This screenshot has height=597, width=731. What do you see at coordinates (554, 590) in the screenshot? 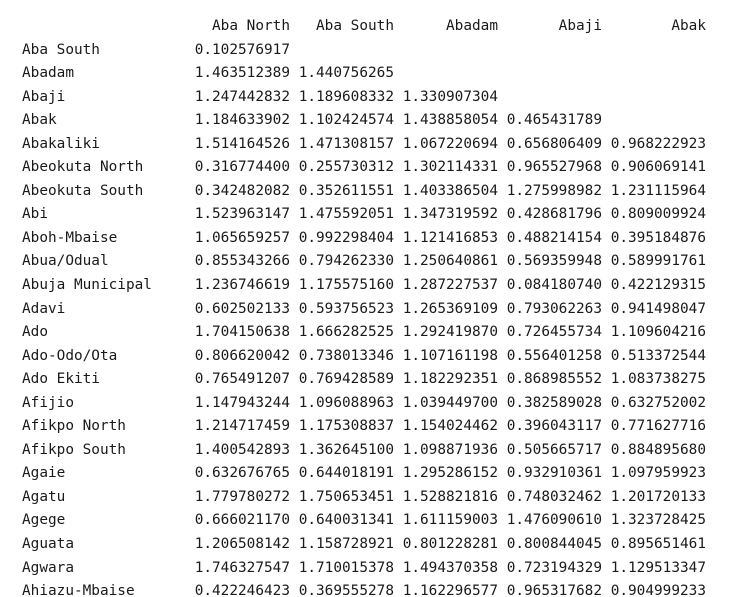
I see `table-cell: 0.965317682` at bounding box center [554, 590].